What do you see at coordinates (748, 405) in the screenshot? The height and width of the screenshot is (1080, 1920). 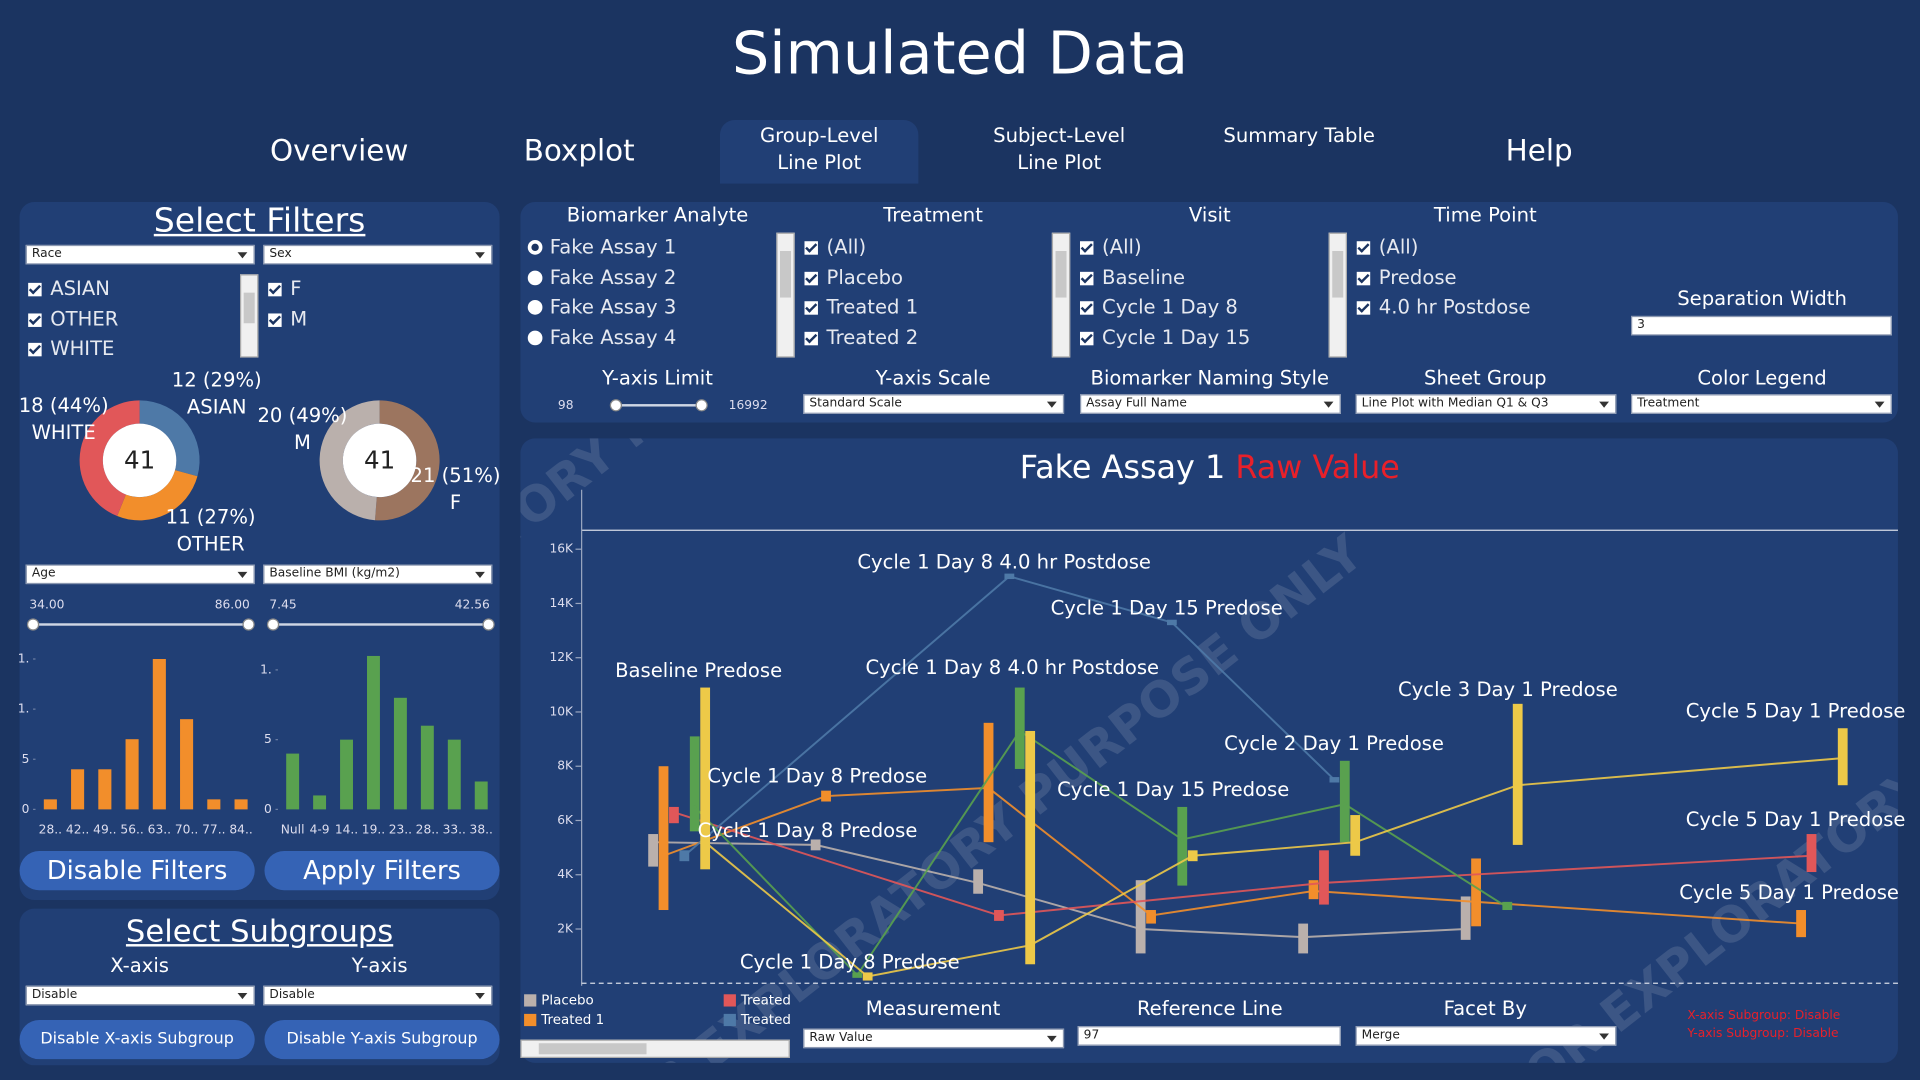 I see `range-max: 16992` at bounding box center [748, 405].